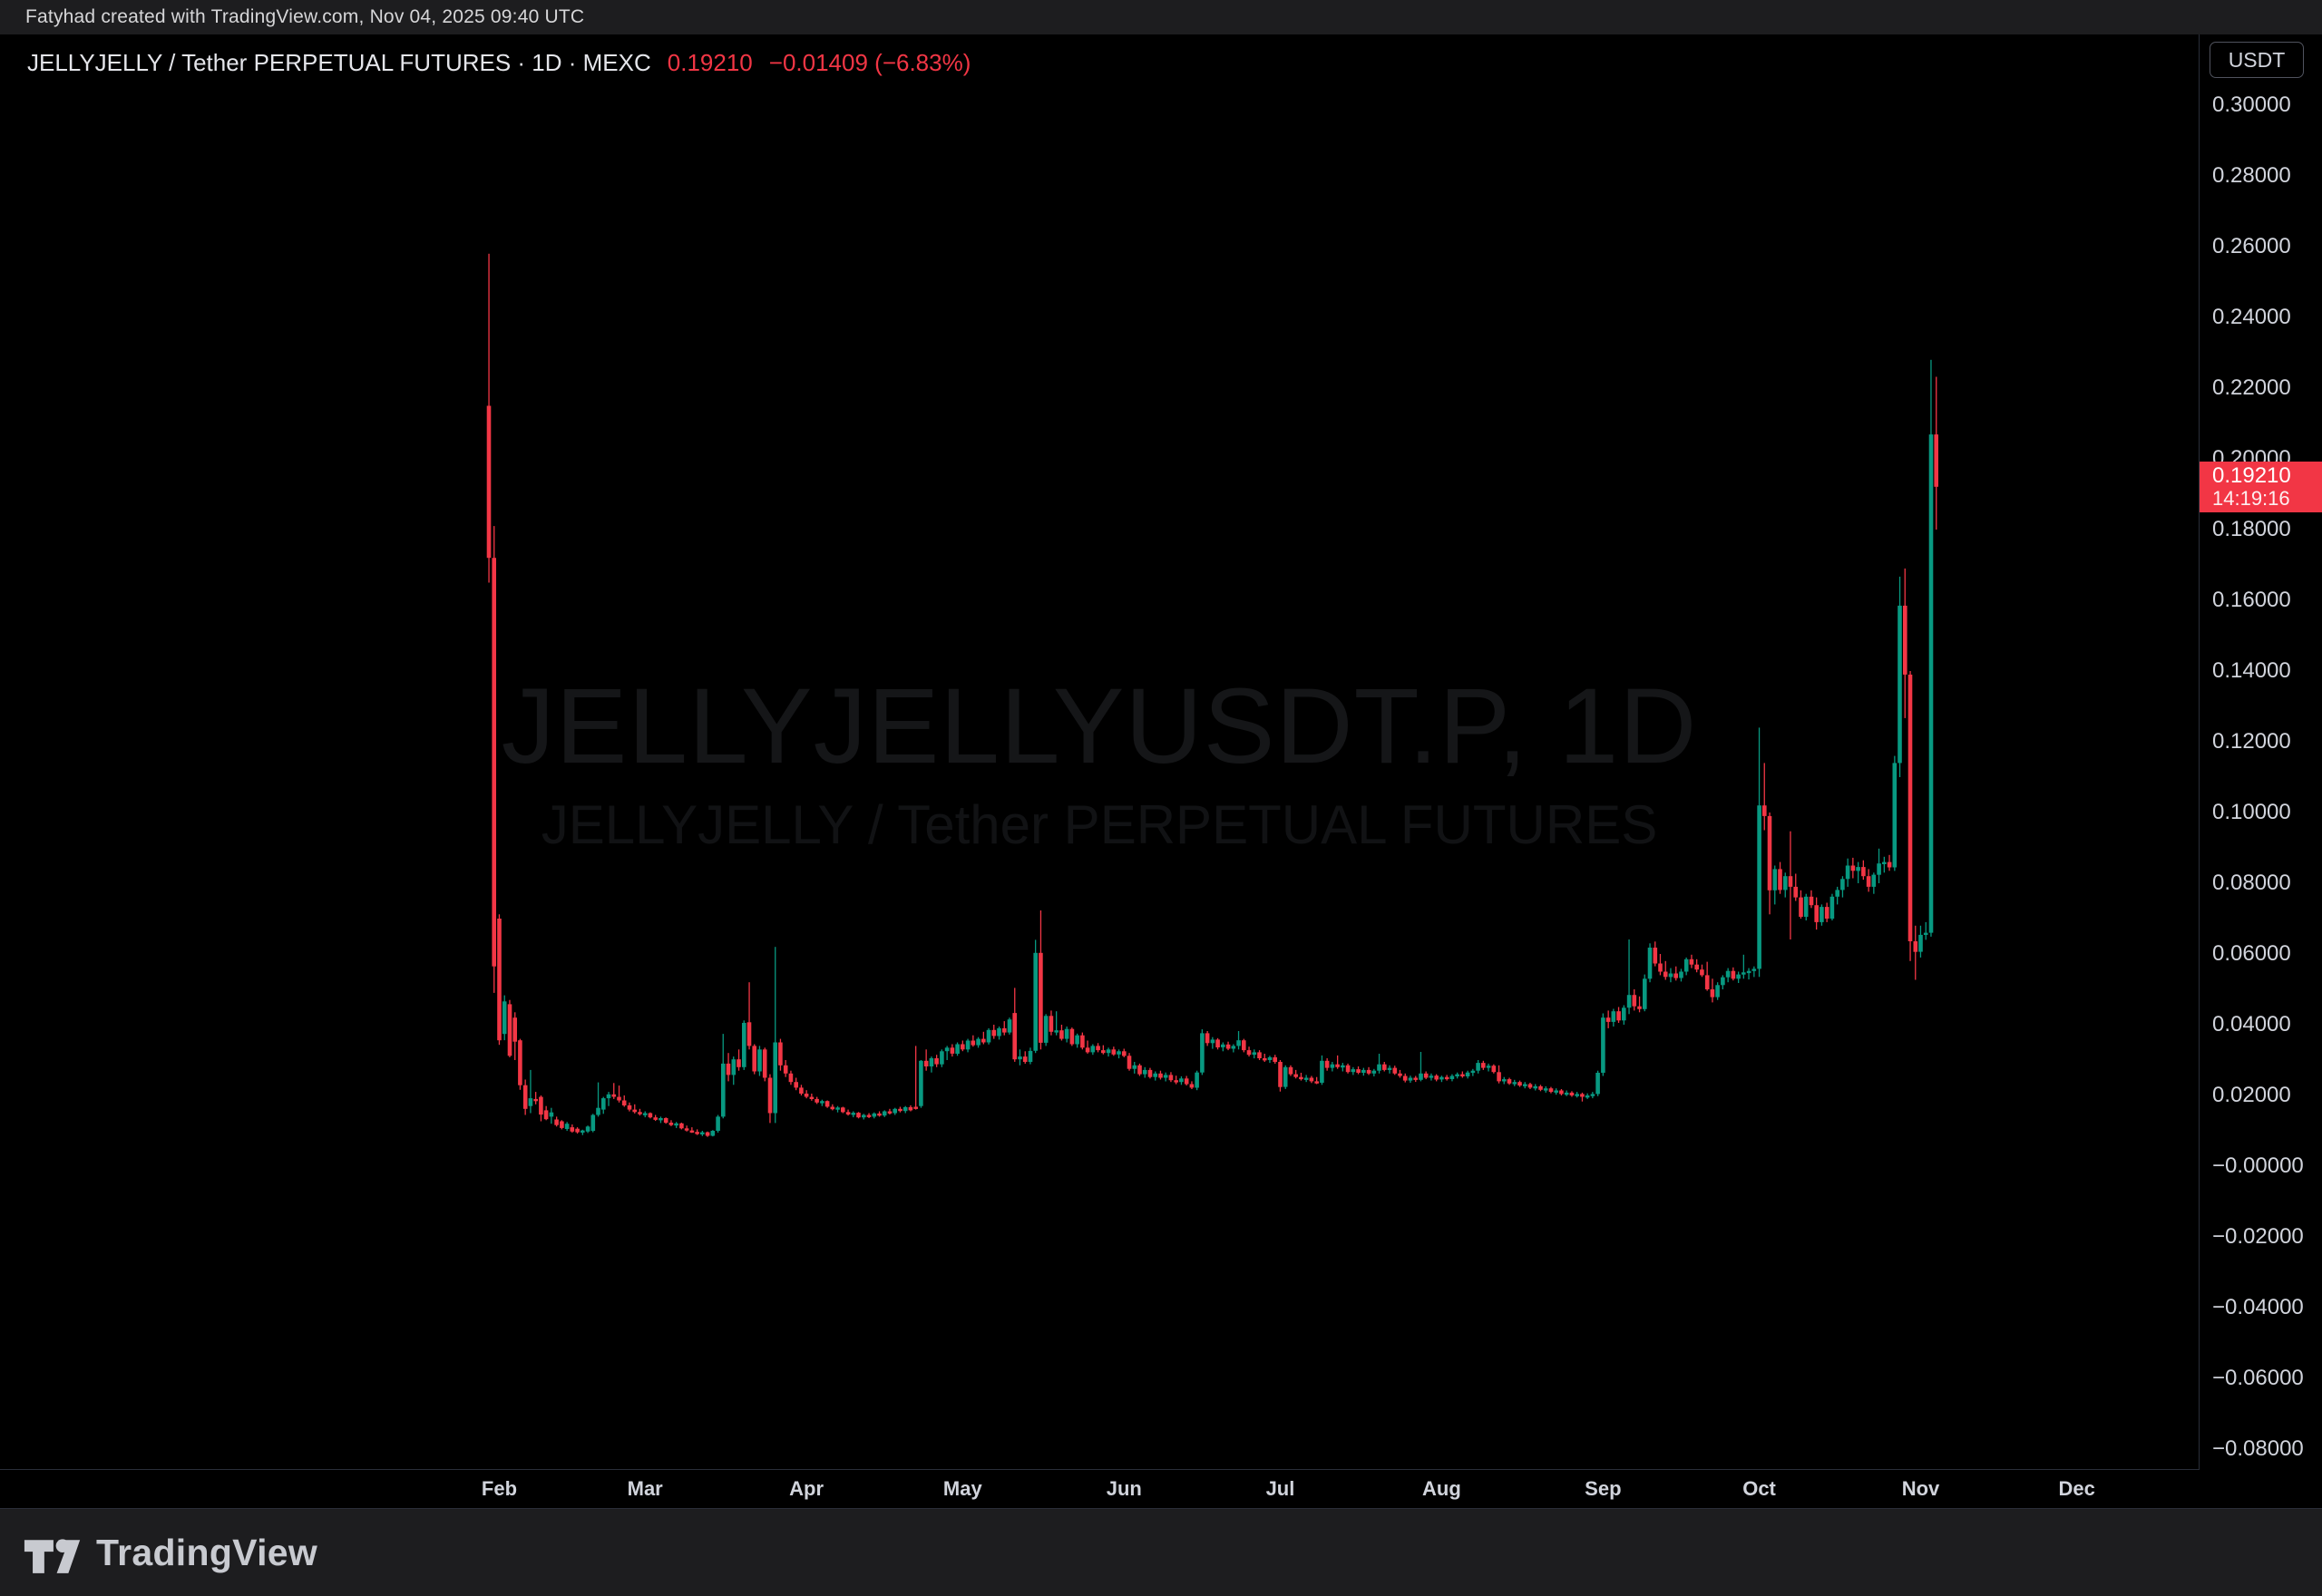 The width and height of the screenshot is (2322, 1596). I want to click on currency-toggle-button: USDT, so click(2257, 60).